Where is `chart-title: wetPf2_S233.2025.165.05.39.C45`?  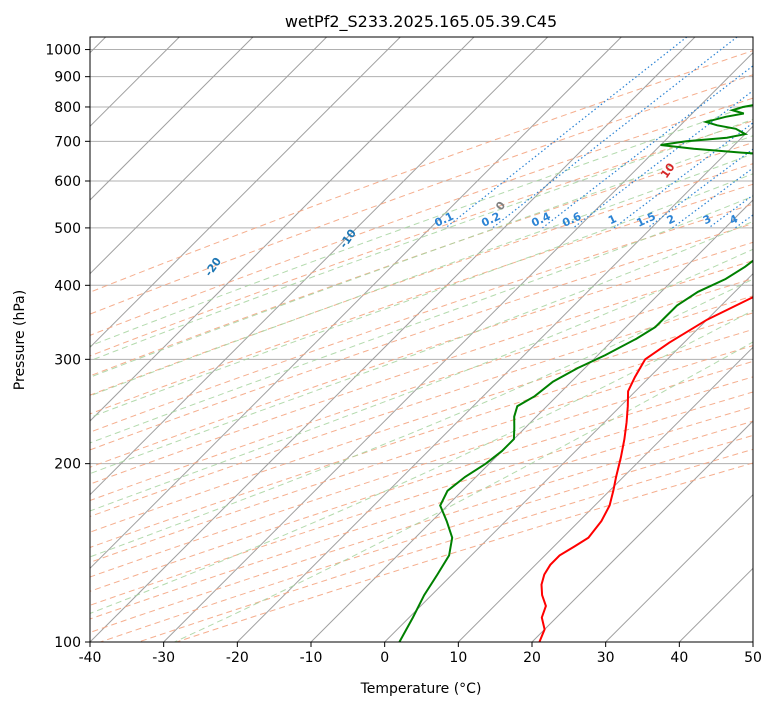 chart-title: wetPf2_S233.2025.165.05.39.C45 is located at coordinates (421, 22).